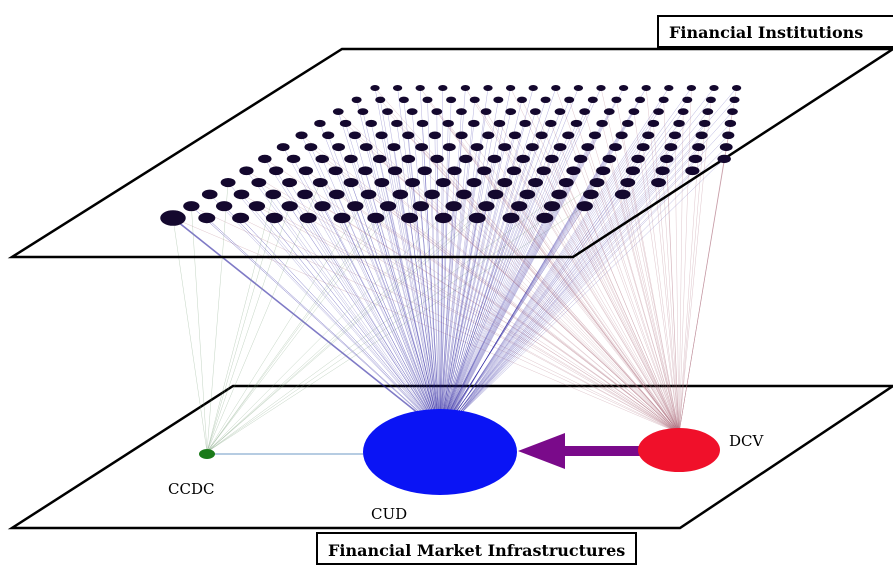  Describe the element at coordinates (679, 450) in the screenshot. I see `dcv-node` at that location.